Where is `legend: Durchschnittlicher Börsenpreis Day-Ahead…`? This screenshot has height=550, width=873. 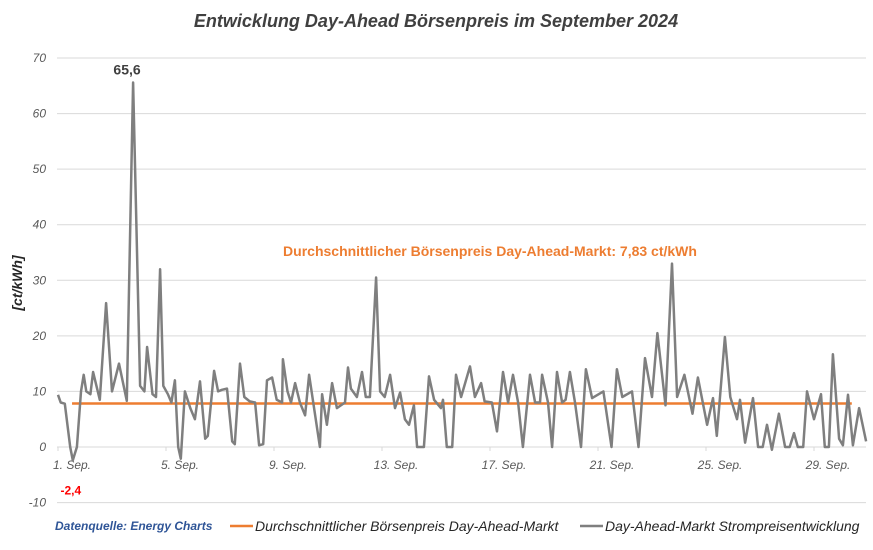
legend: Durchschnittlicher Börsenpreis Day-Ahead… is located at coordinates (545, 526).